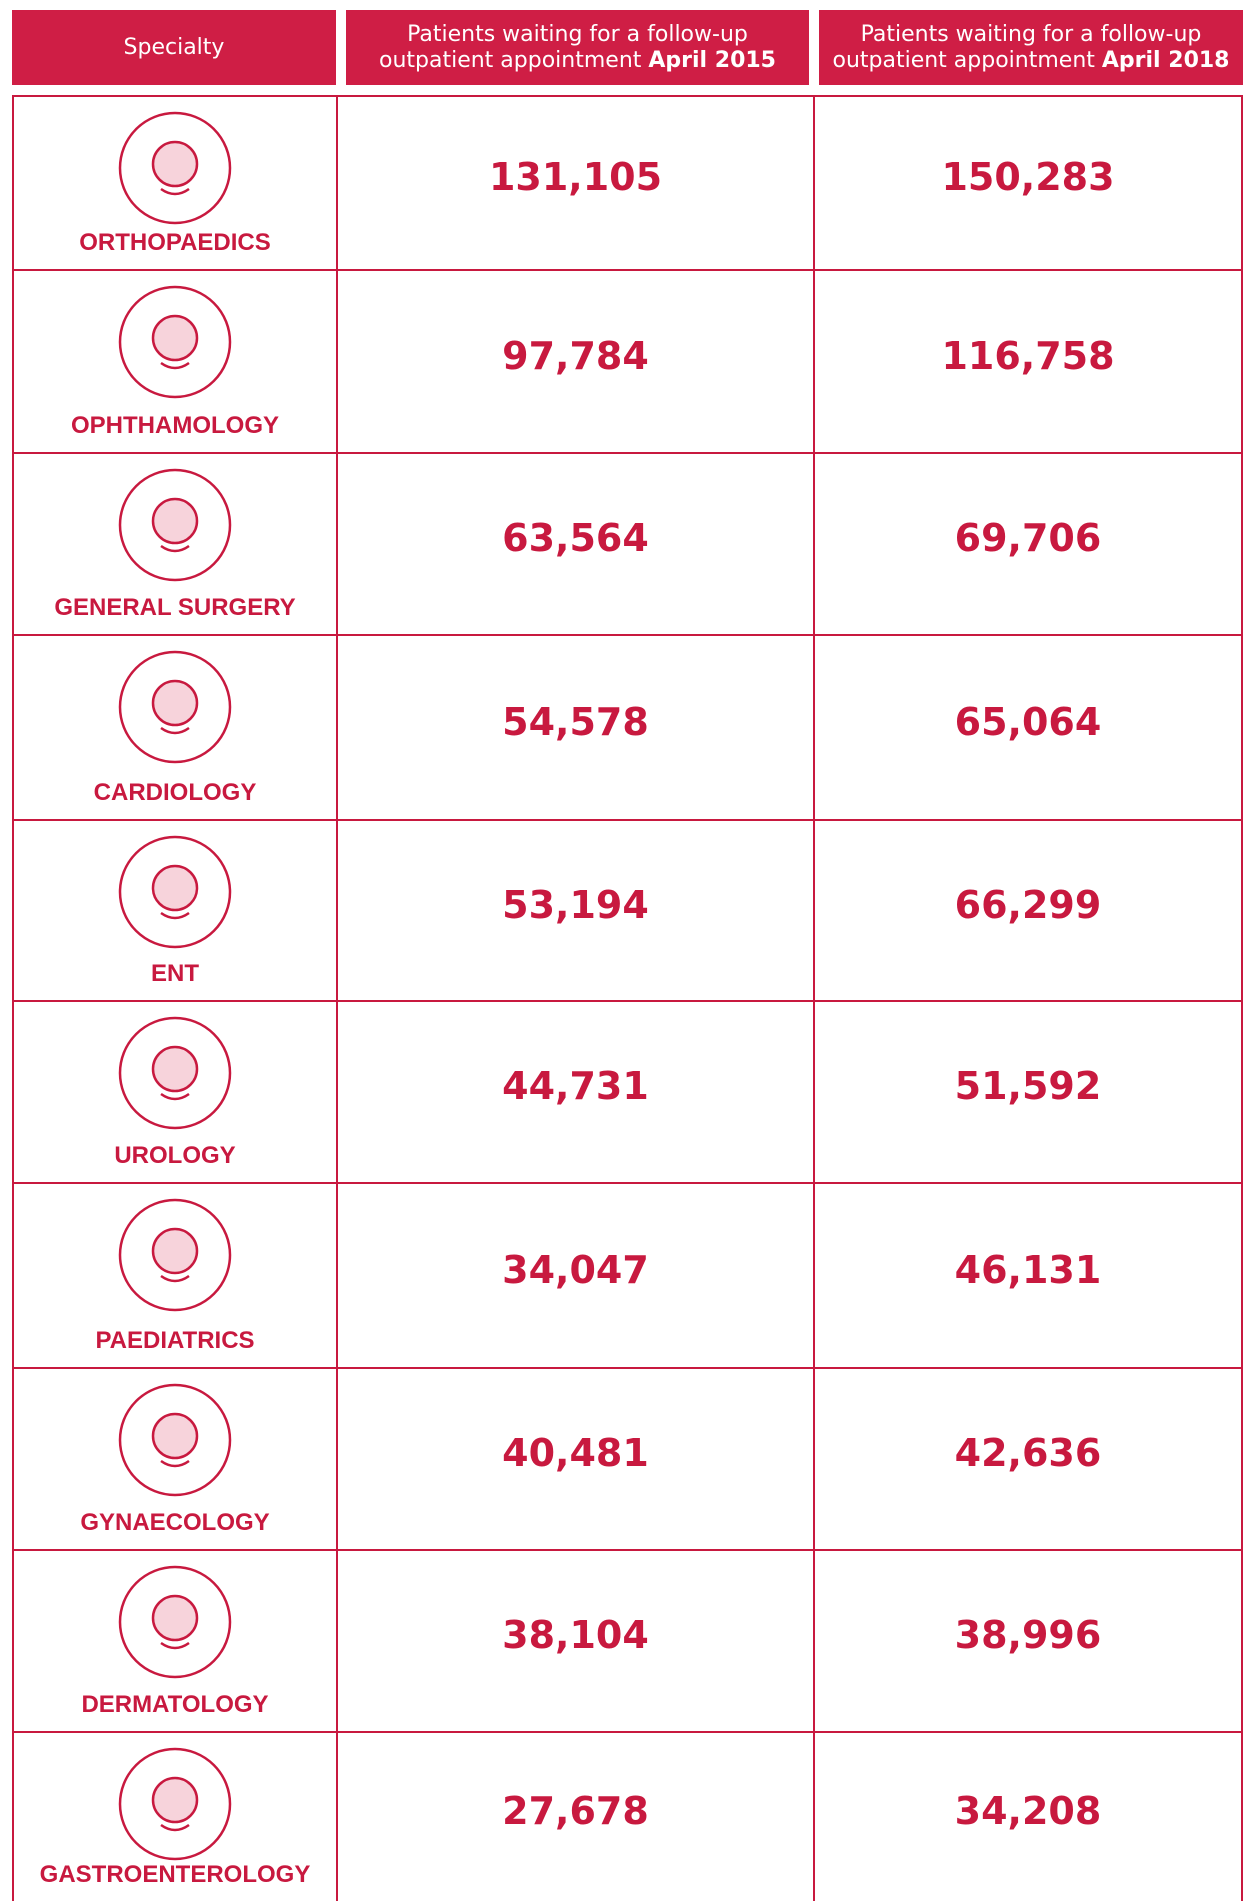 The height and width of the screenshot is (1901, 1243). Describe the element at coordinates (575, 904) in the screenshot. I see `value-cell: 53,194` at that location.